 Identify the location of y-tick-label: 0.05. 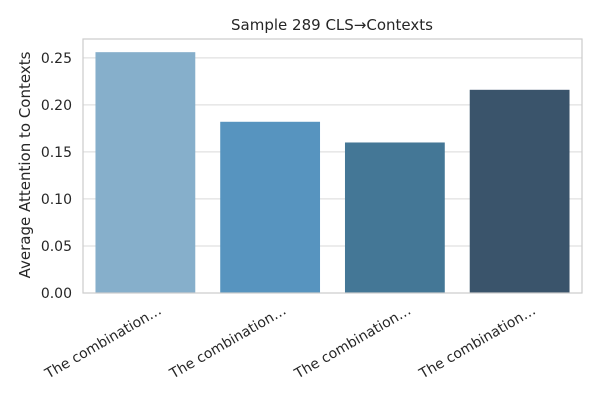
(56, 247).